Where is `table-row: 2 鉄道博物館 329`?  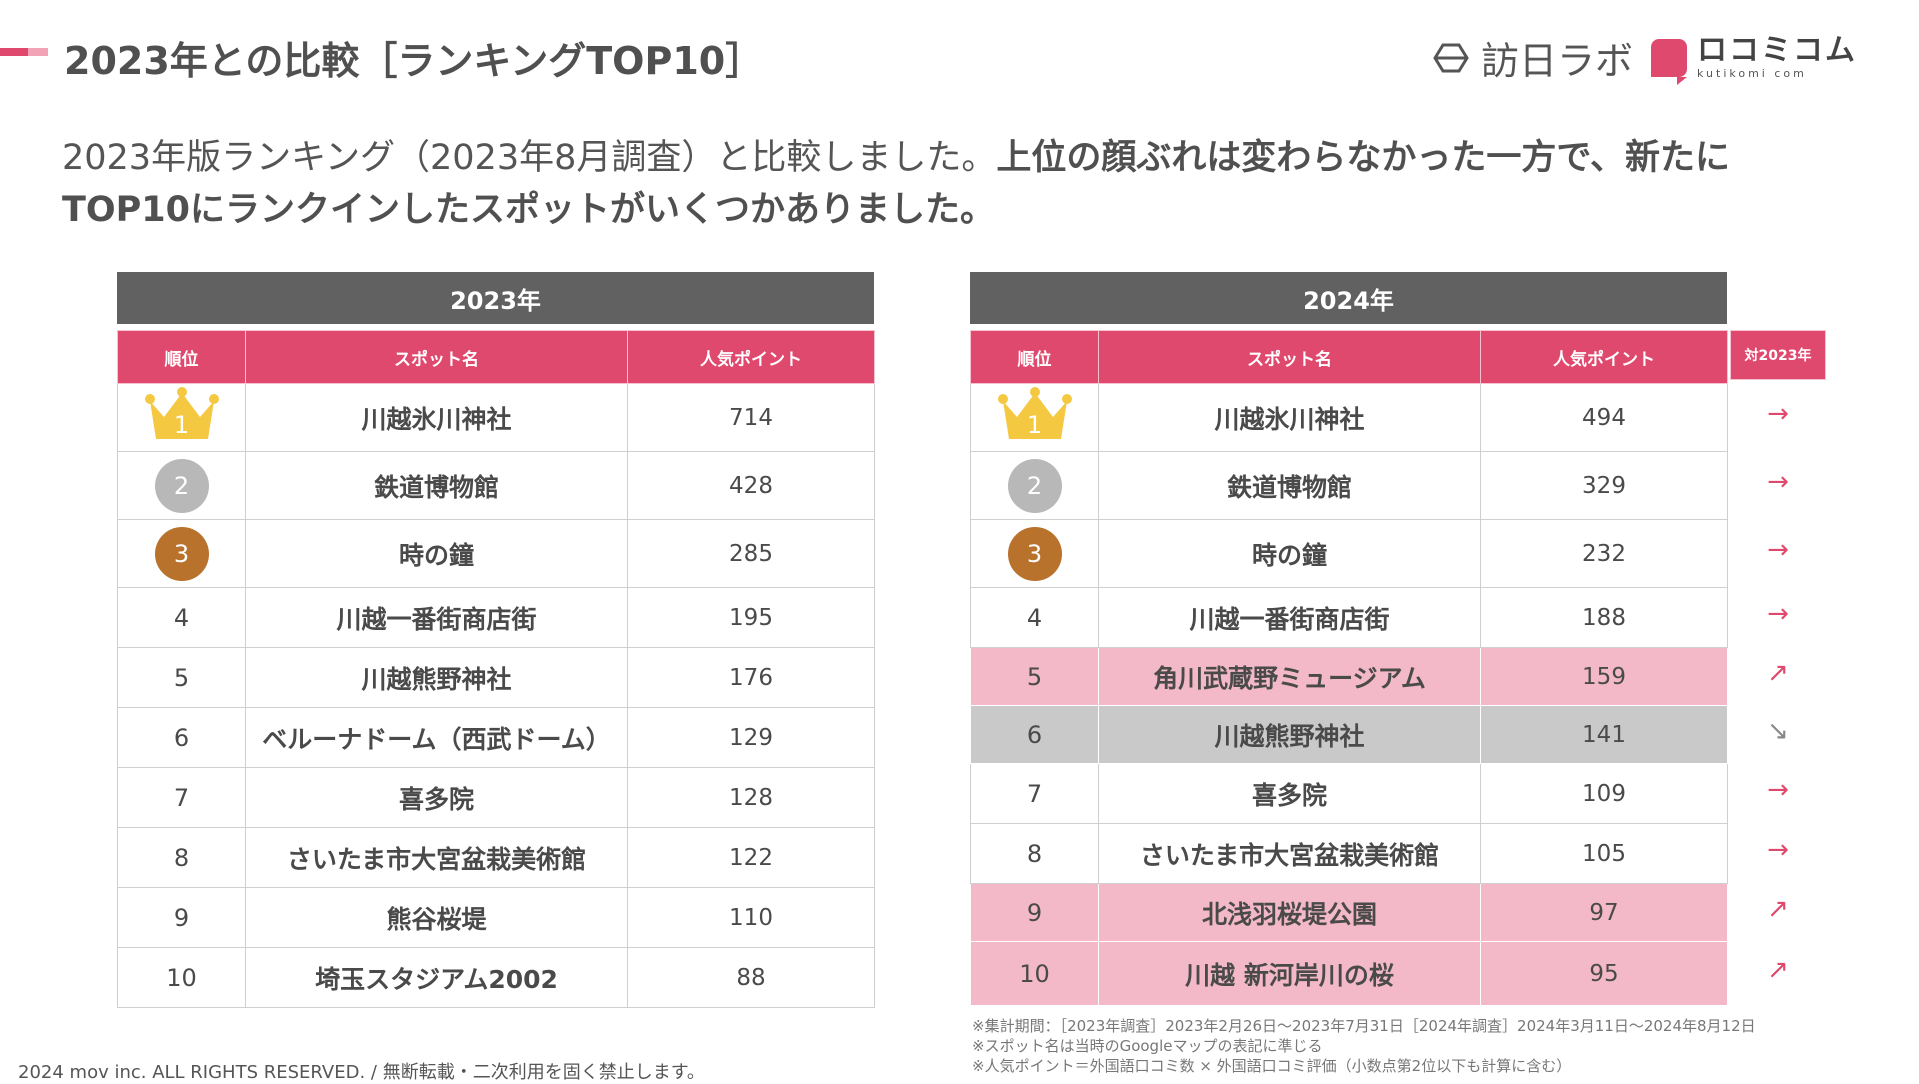
table-row: 2 鉄道博物館 329 is located at coordinates (1349, 485).